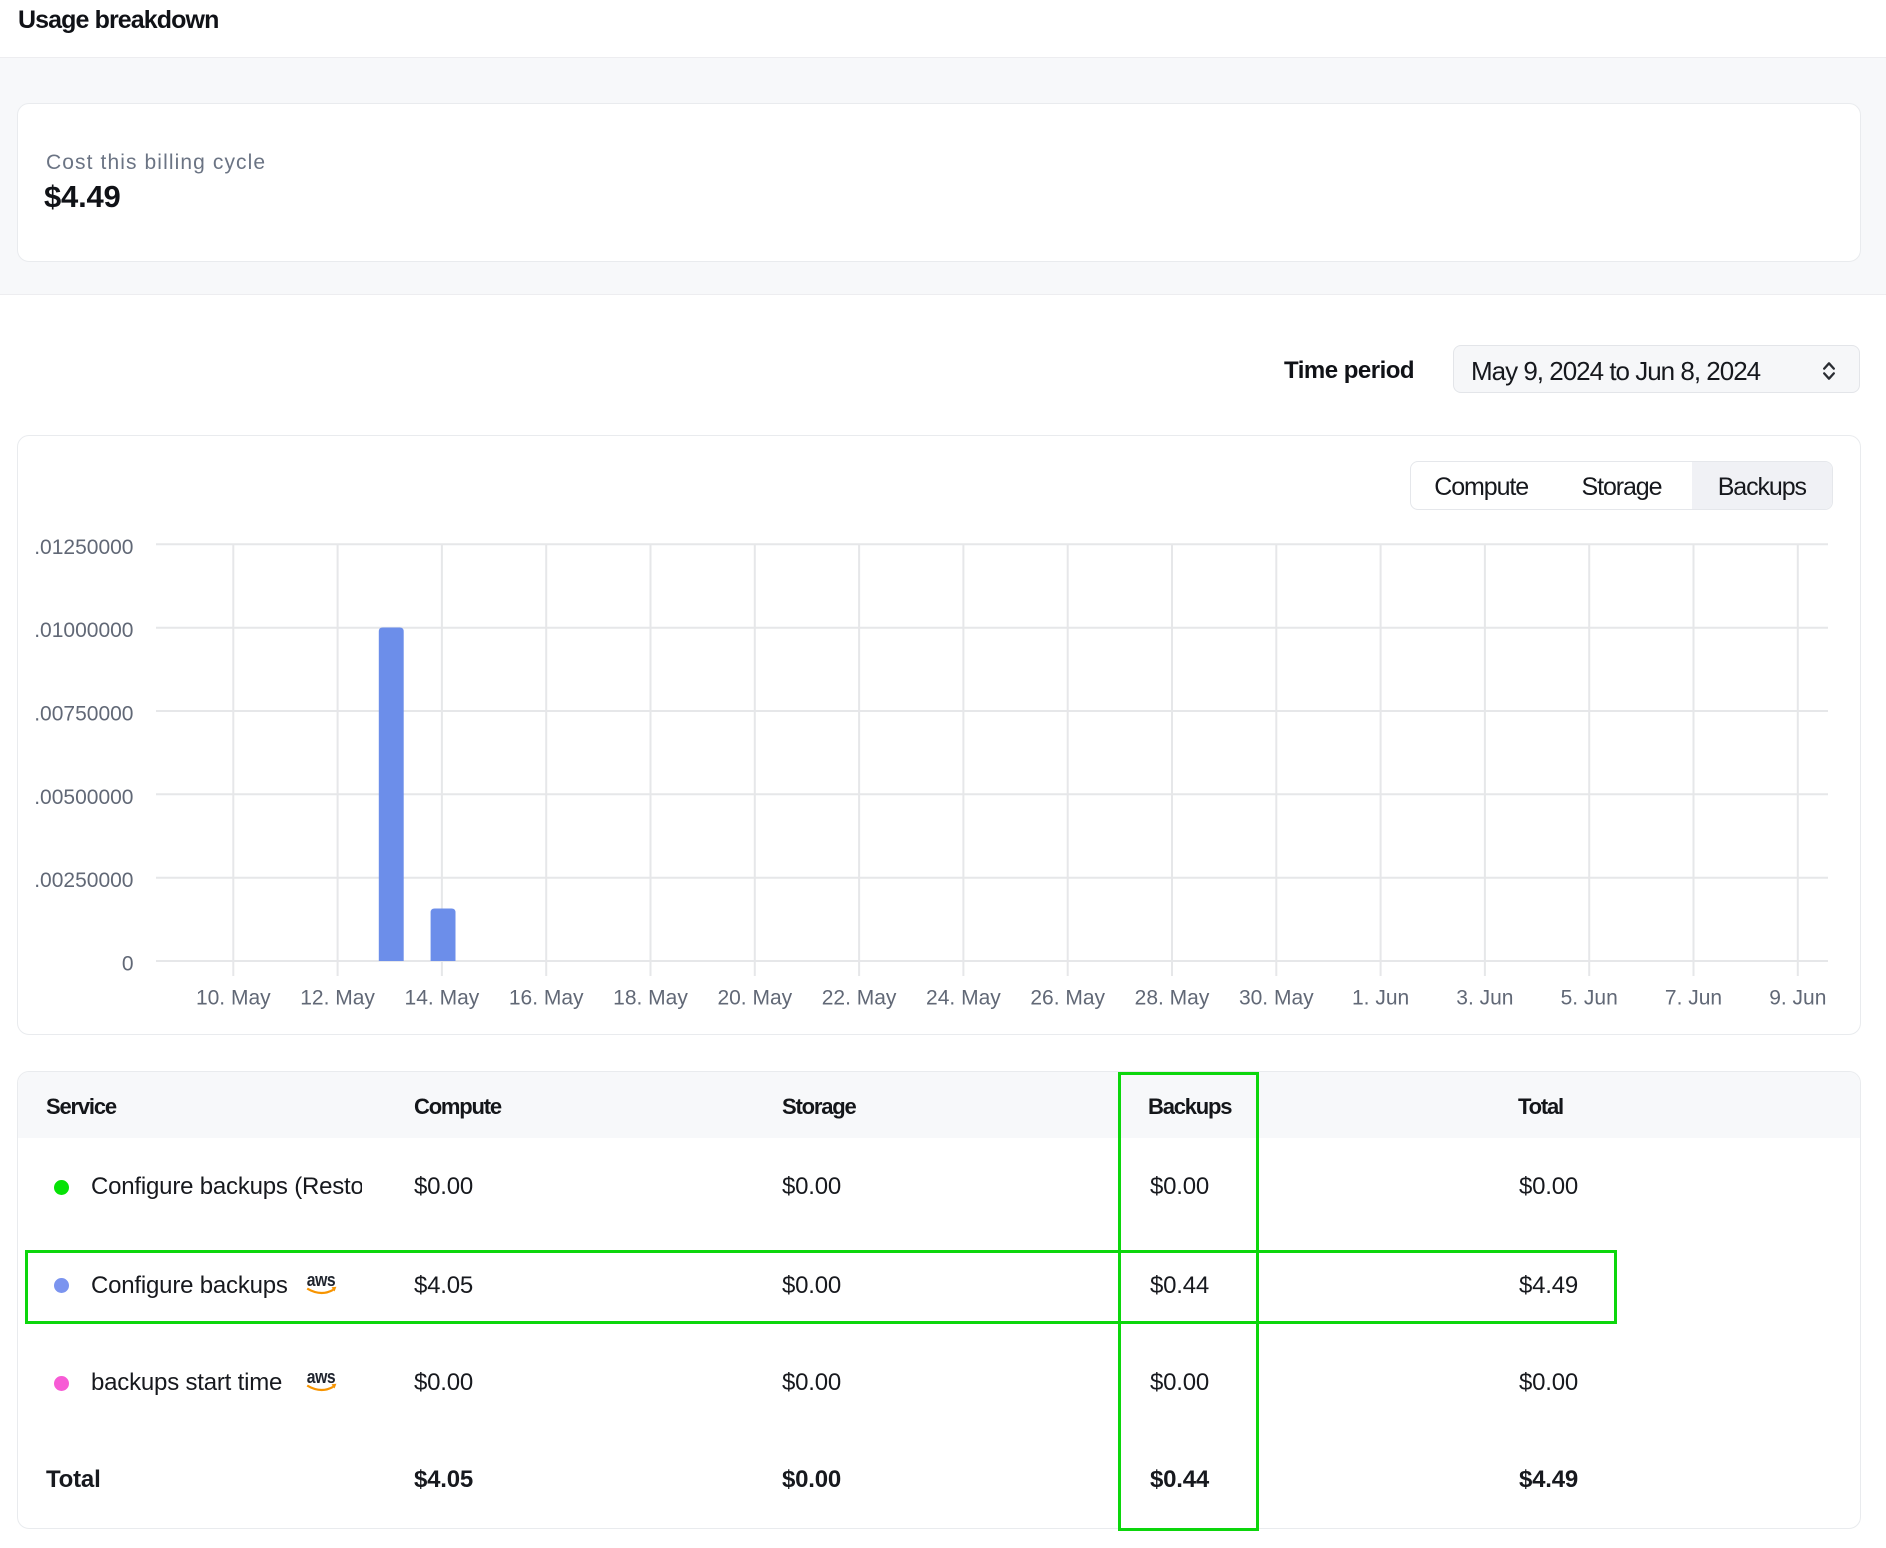 Image resolution: width=1886 pixels, height=1548 pixels. I want to click on svg-text: 28. May, so click(1172, 998).